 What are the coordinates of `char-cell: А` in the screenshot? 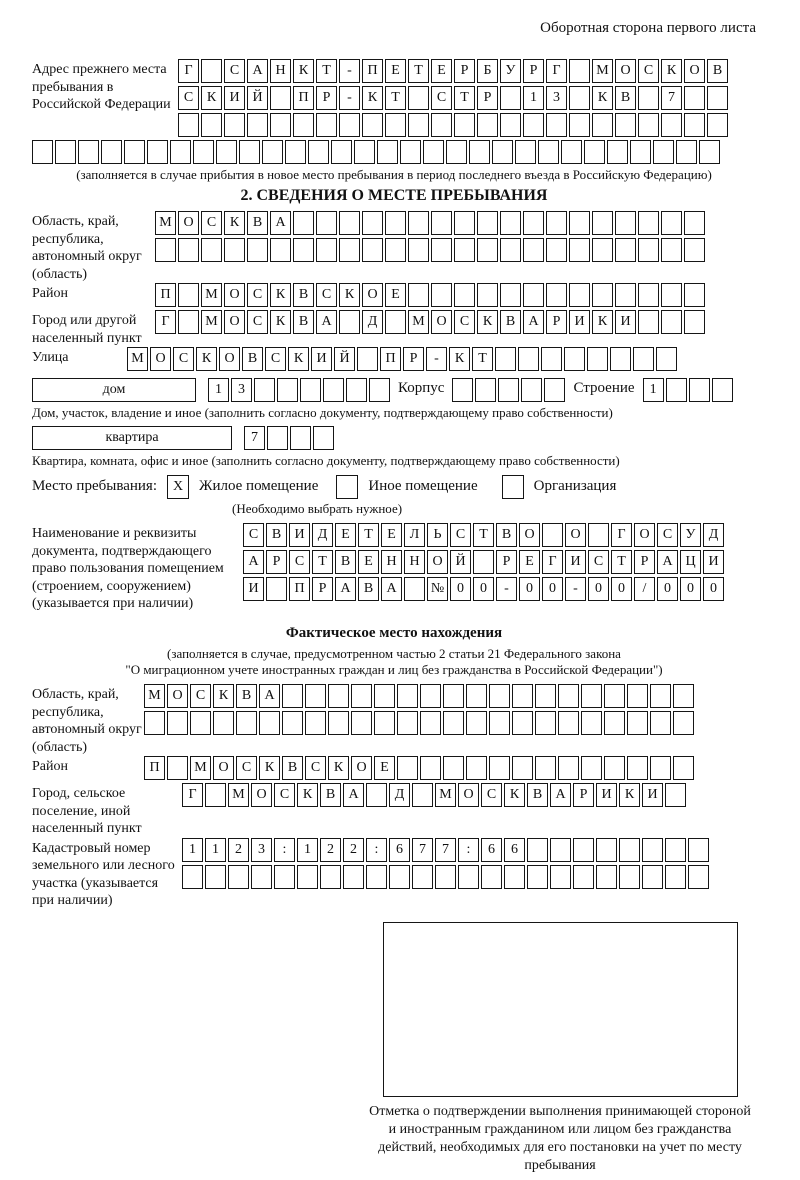 It's located at (345, 589).